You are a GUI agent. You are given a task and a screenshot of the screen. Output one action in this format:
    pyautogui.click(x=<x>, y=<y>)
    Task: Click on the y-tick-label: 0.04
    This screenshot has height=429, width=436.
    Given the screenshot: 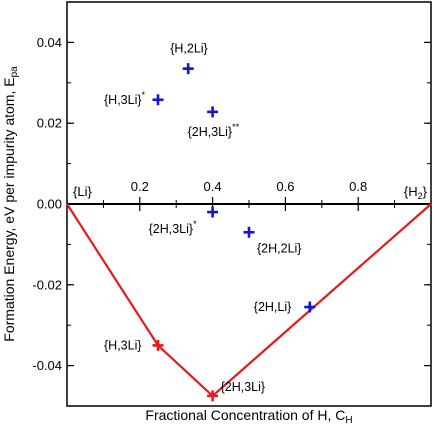 What is the action you would take?
    pyautogui.click(x=49, y=42)
    